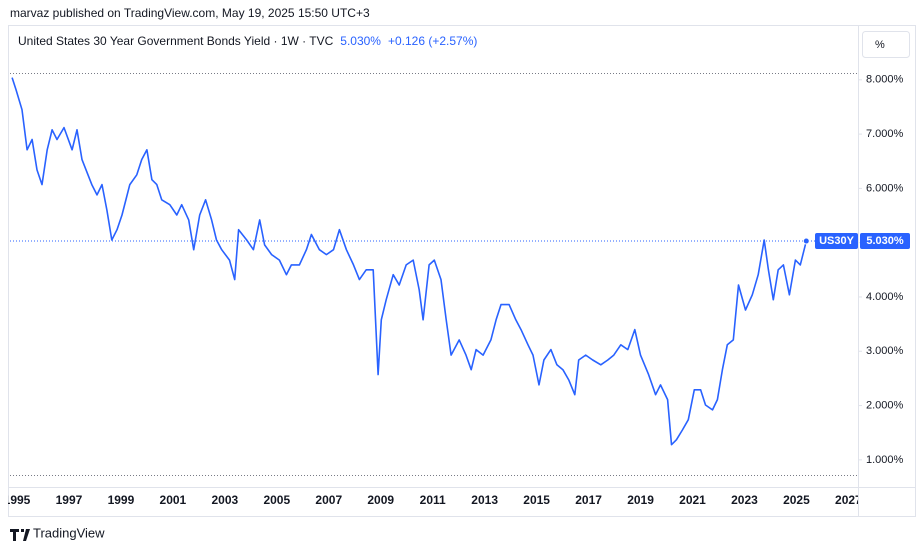 The image size is (924, 556). Describe the element at coordinates (17, 500) in the screenshot. I see `x-tick-label: 1995` at that location.